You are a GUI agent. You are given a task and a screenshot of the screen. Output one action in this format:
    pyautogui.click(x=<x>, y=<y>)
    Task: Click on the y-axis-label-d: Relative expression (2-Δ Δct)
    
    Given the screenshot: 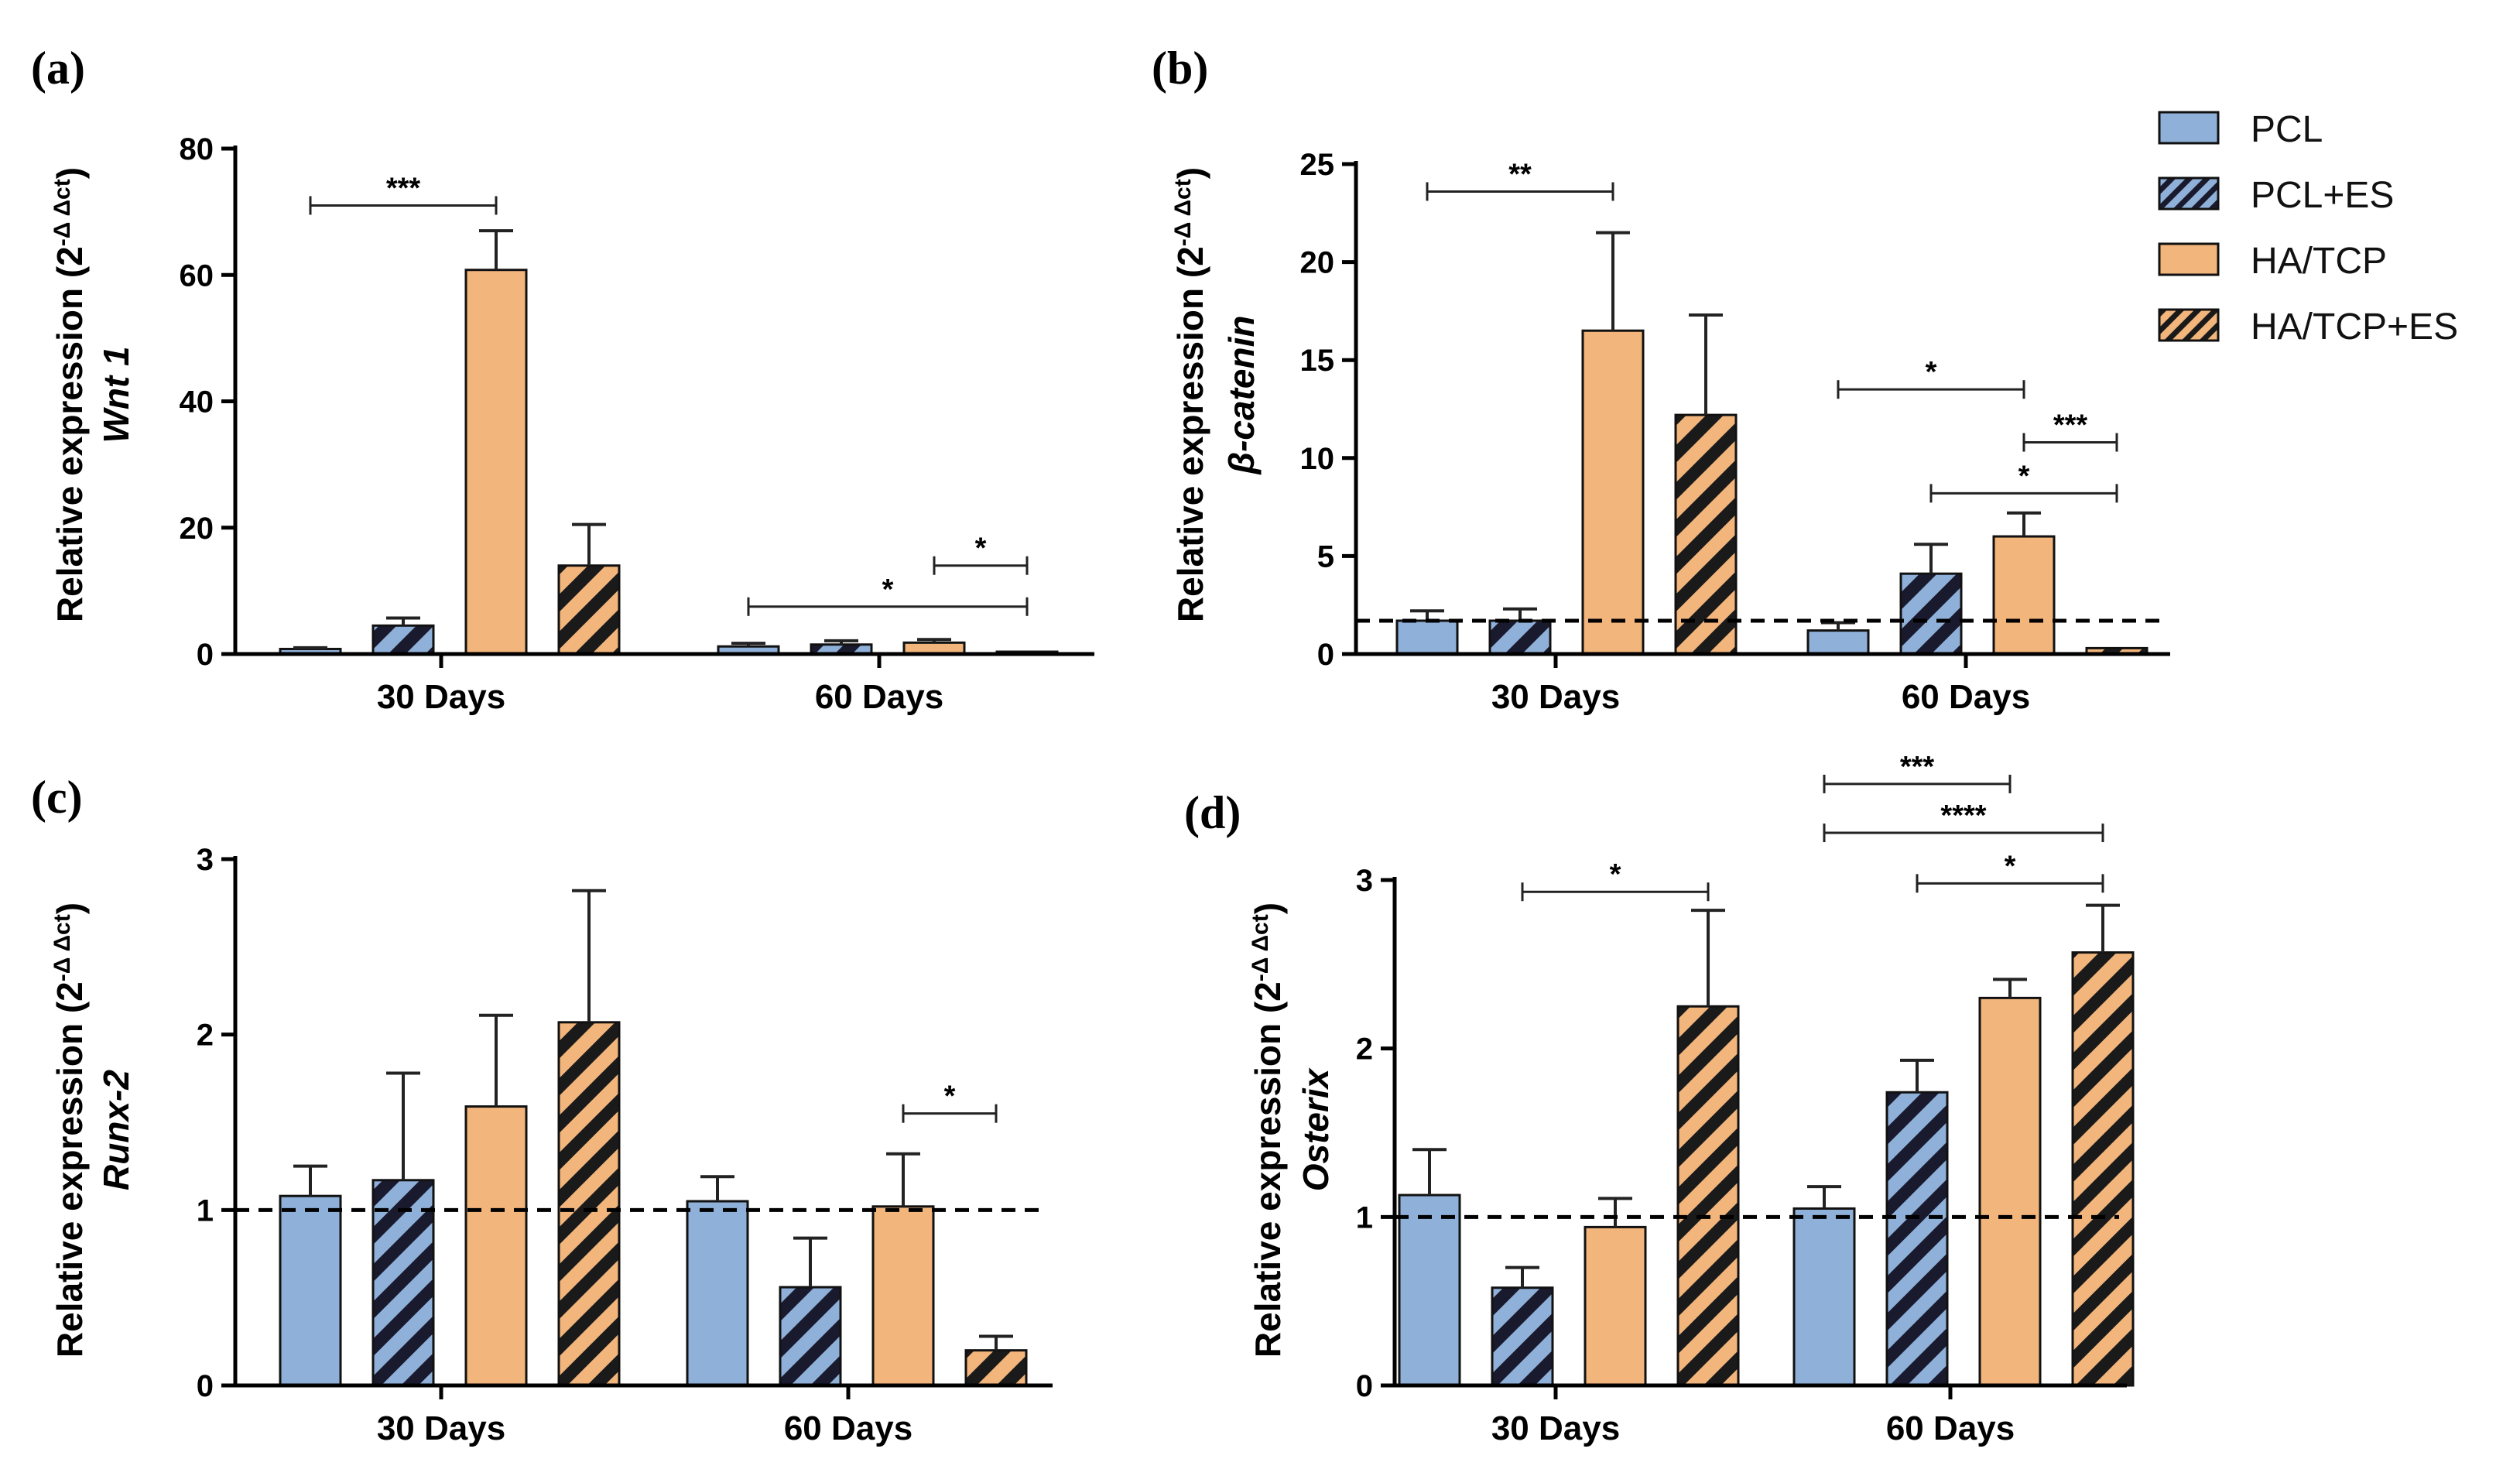 What is the action you would take?
    pyautogui.click(x=1268, y=1130)
    